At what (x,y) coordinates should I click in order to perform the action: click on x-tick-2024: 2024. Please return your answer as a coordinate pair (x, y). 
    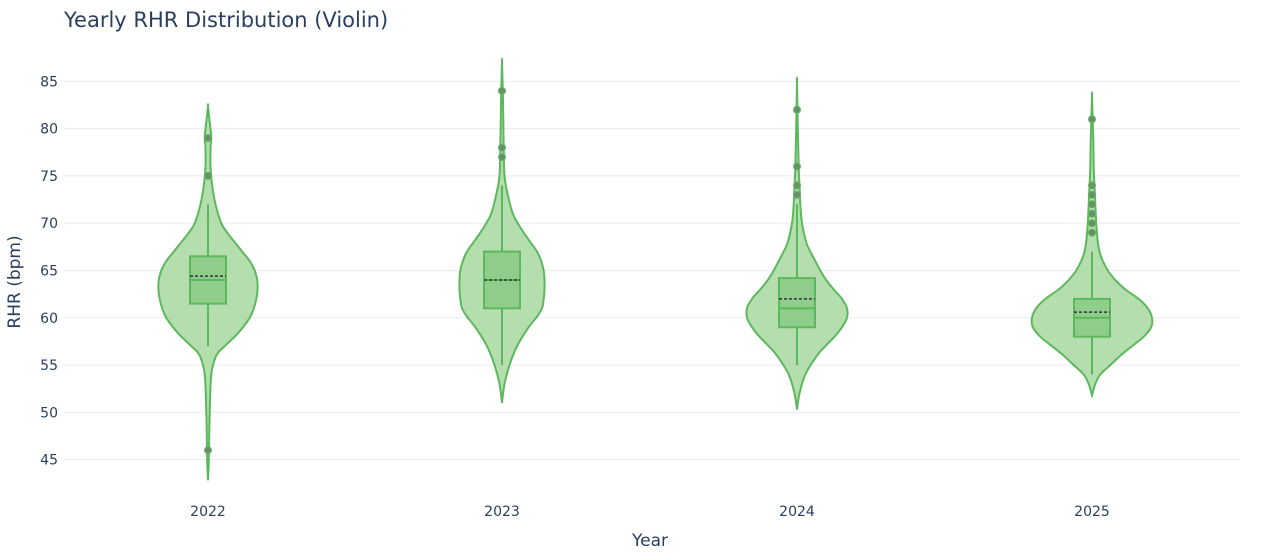
    Looking at the image, I should click on (797, 512).